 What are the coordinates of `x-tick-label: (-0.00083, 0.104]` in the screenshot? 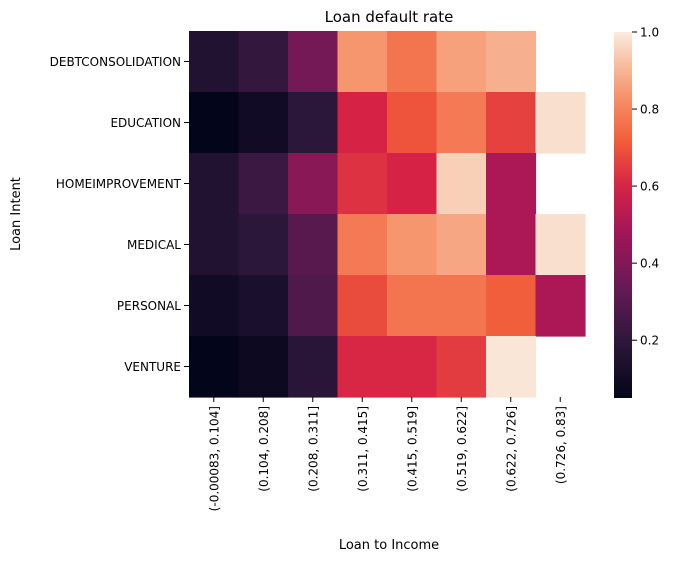 It's located at (214, 458).